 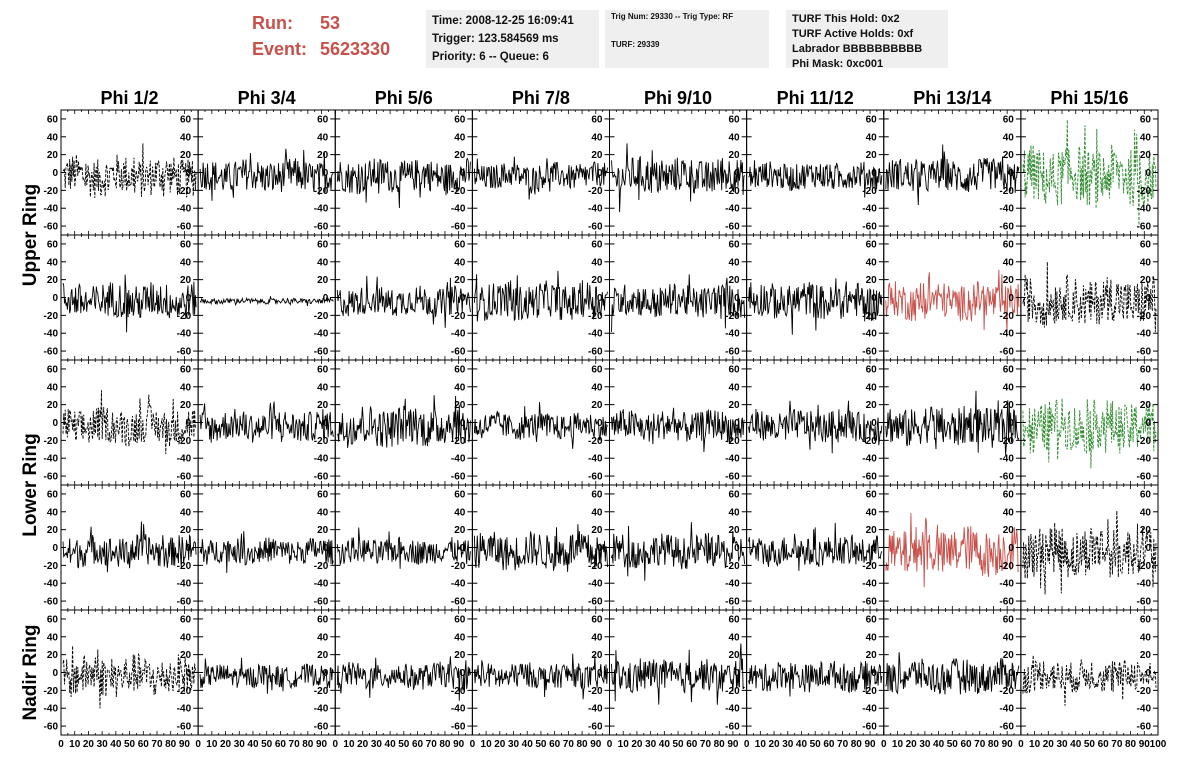 What do you see at coordinates (30, 672) in the screenshot?
I see `ring-label: Nadir Ring` at bounding box center [30, 672].